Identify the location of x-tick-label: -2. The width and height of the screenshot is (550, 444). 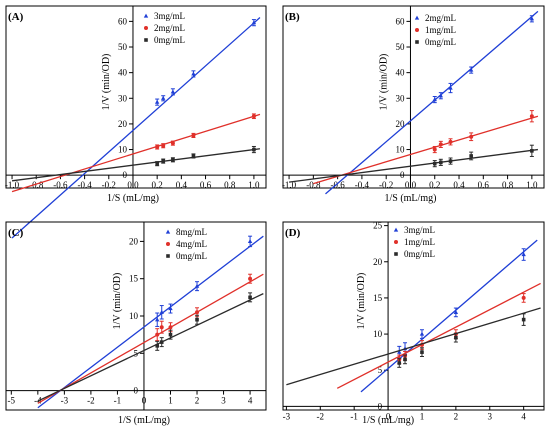
(91, 401).